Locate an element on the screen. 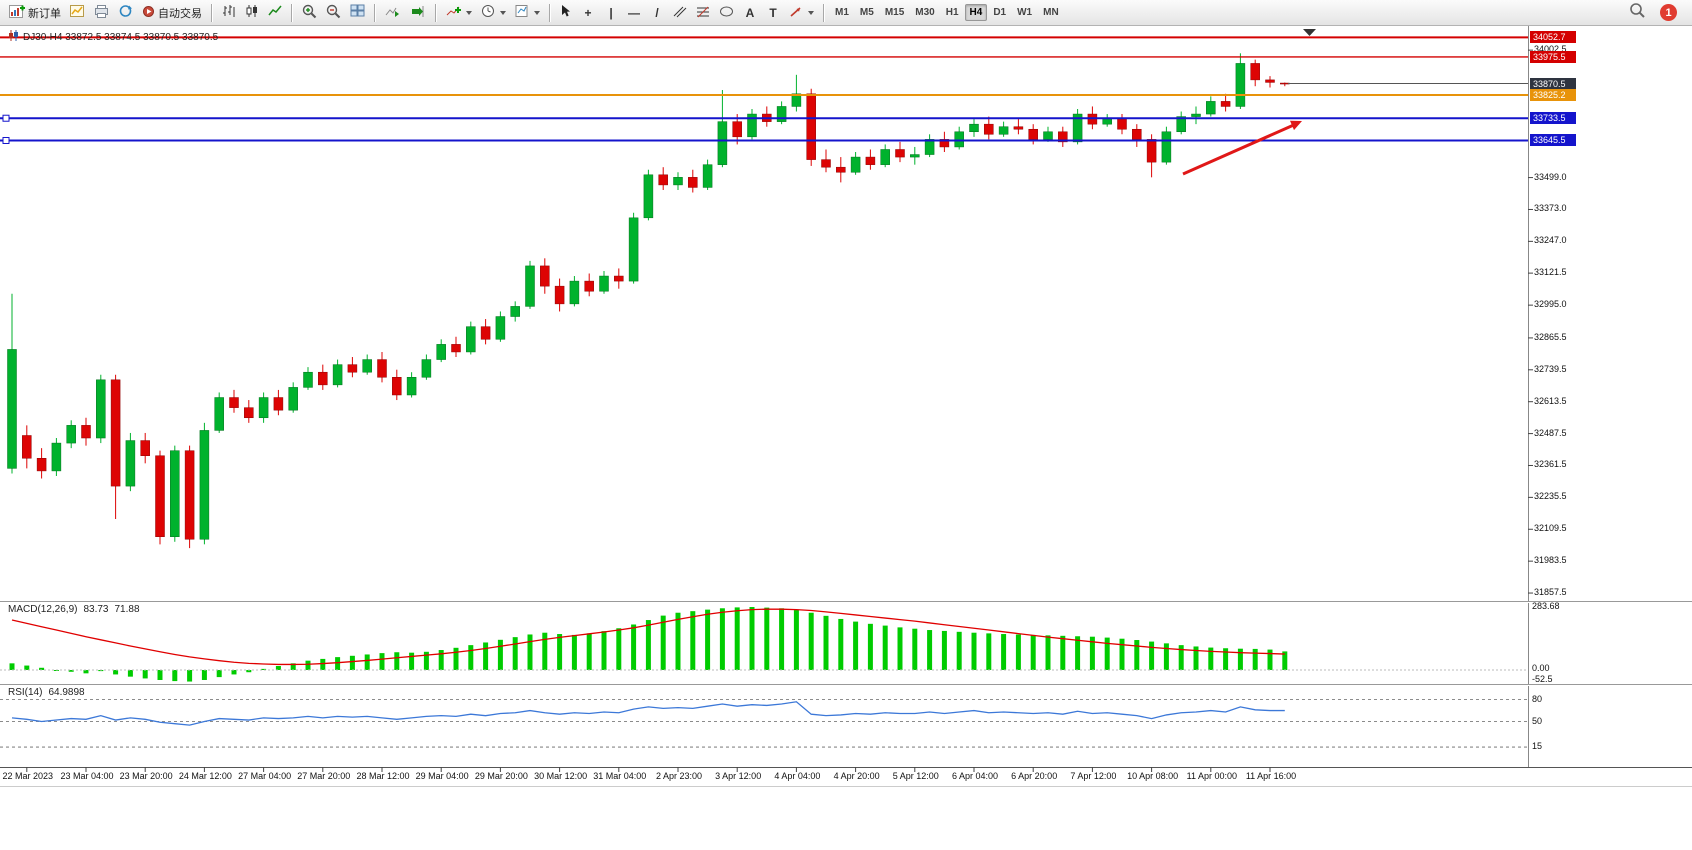 The image size is (1692, 850). shapes-tool-button is located at coordinates (726, 13).